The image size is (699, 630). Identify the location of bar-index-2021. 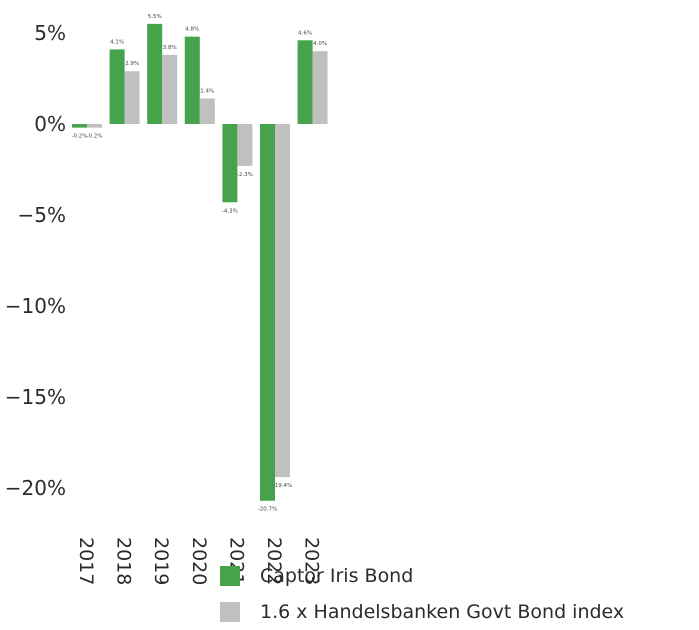
(245, 145).